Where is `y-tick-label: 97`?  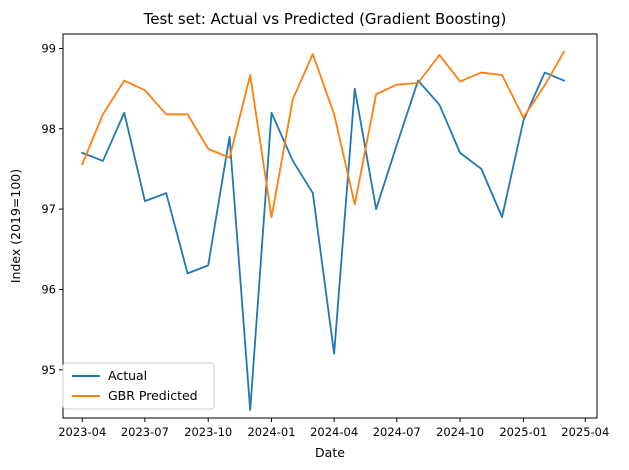
y-tick-label: 97 is located at coordinates (48, 209).